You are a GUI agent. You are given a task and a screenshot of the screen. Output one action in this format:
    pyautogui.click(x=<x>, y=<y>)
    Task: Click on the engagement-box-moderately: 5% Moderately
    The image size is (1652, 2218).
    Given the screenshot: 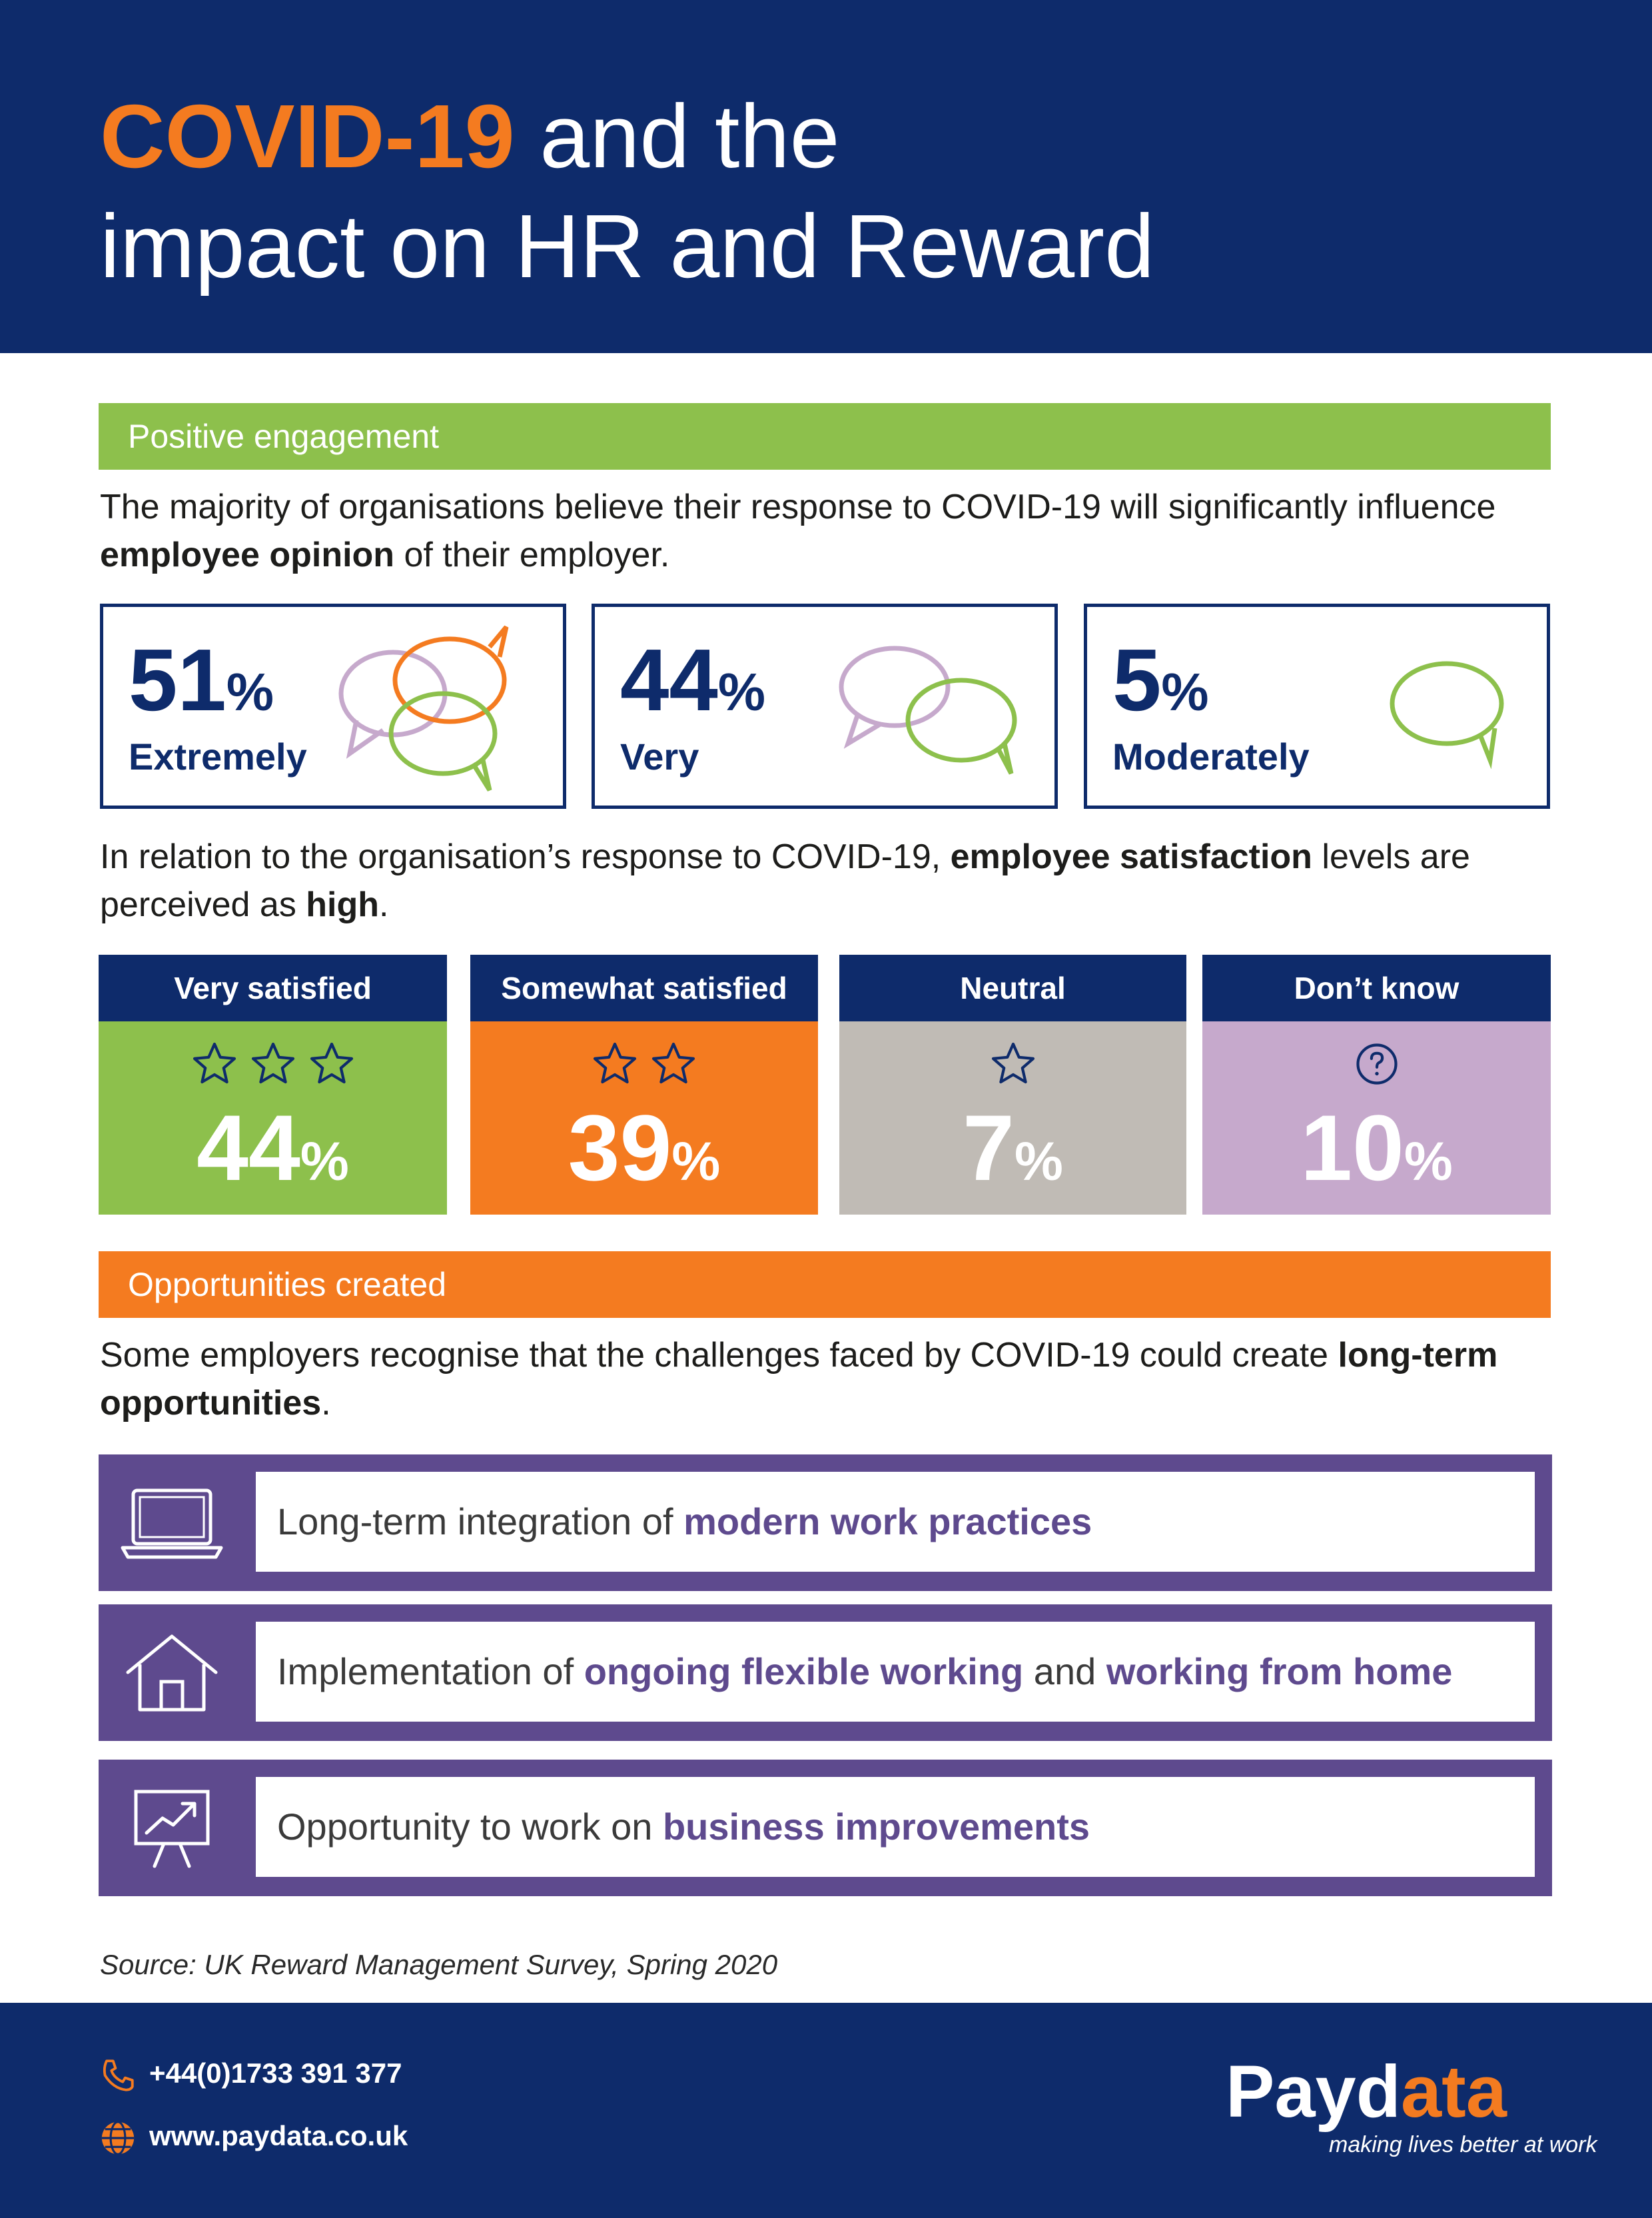 What is the action you would take?
    pyautogui.click(x=1317, y=707)
    